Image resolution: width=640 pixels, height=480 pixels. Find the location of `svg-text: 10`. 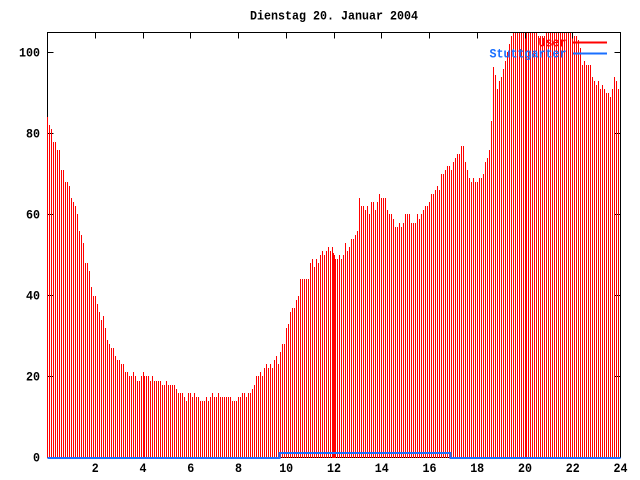

svg-text: 10 is located at coordinates (286, 468).